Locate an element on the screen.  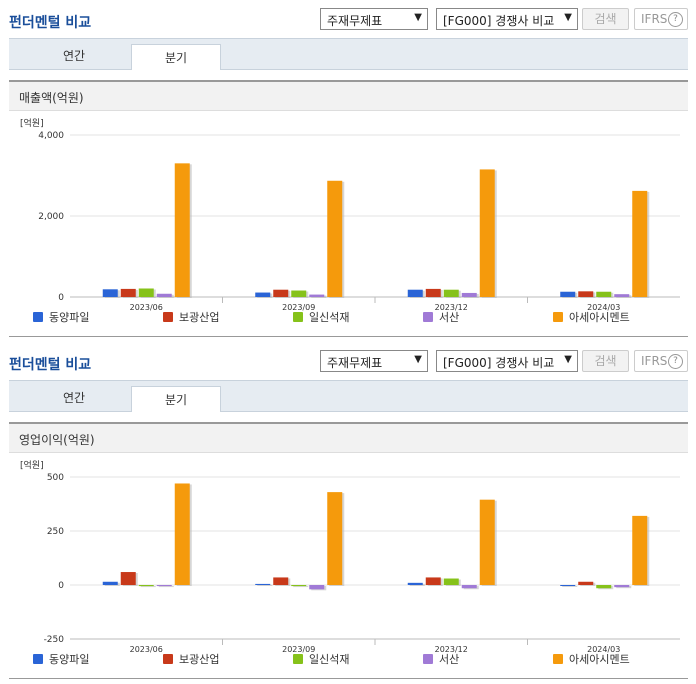
chevron-down-icon: ▼ is located at coordinates (568, 17).